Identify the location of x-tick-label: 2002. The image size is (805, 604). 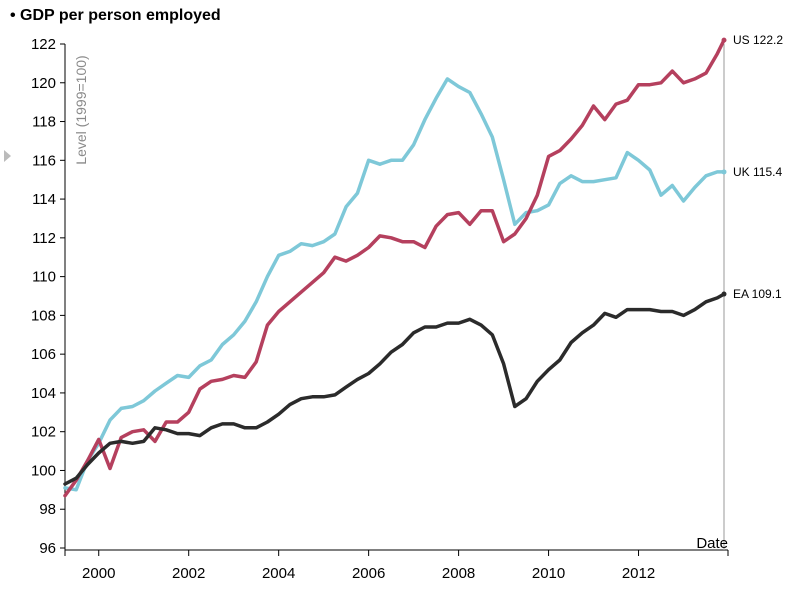
(188, 573).